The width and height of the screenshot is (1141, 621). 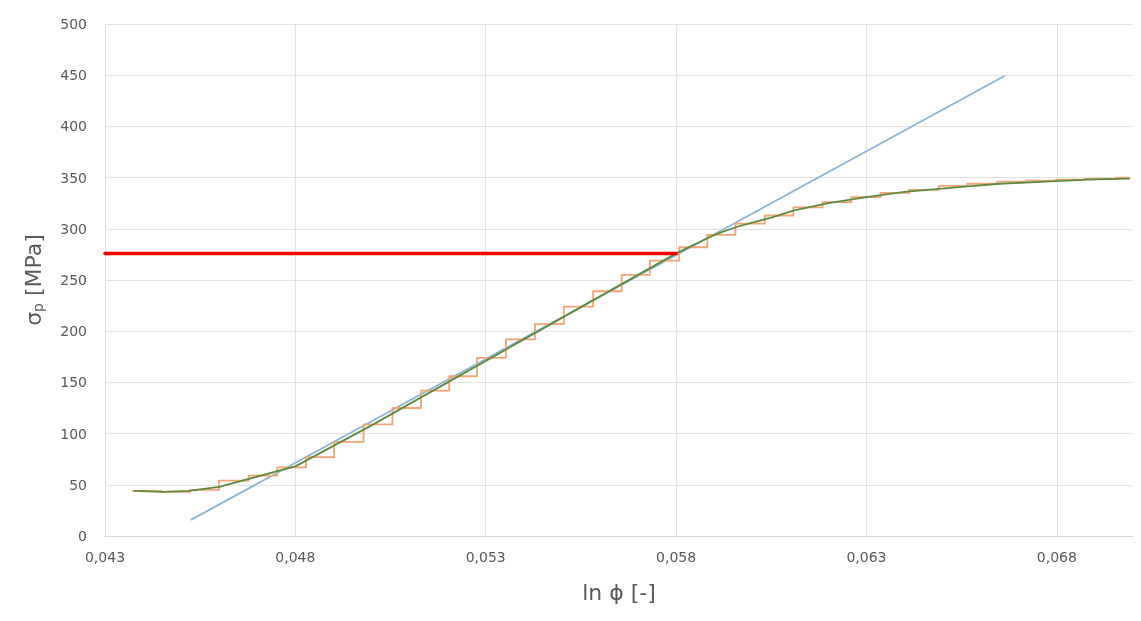 What do you see at coordinates (73, 331) in the screenshot?
I see `y-tick-label: 200` at bounding box center [73, 331].